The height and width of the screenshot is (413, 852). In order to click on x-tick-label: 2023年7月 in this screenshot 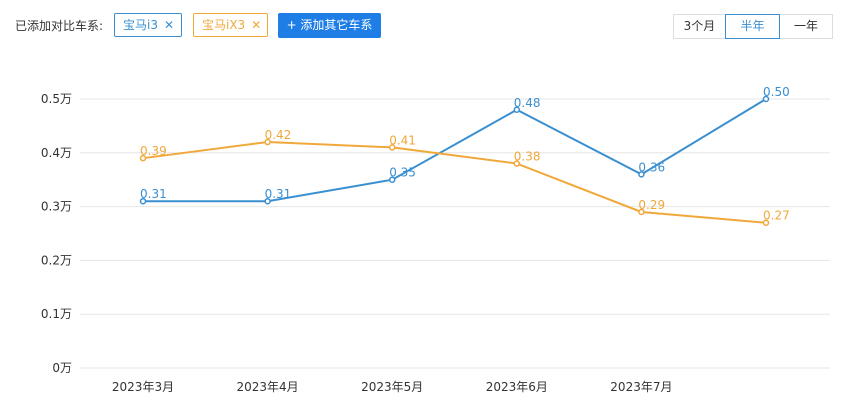, I will do `click(641, 387)`.